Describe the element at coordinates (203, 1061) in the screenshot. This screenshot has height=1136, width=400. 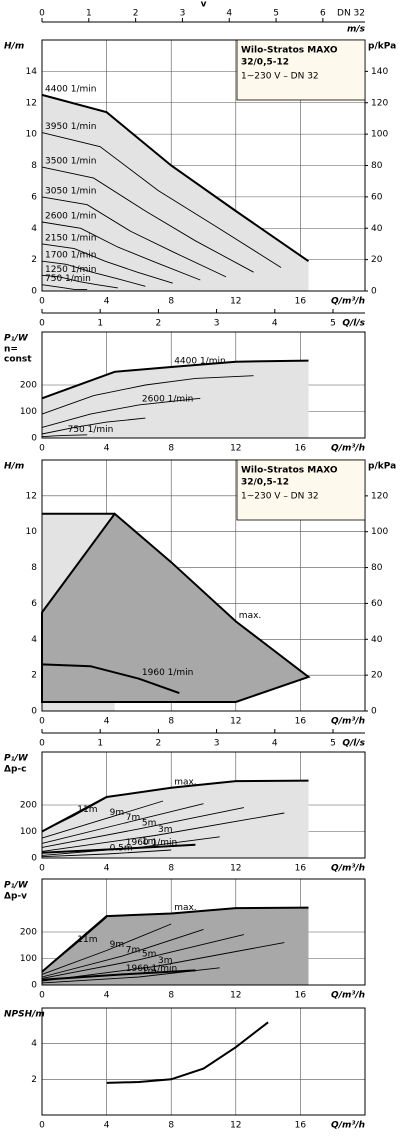
I see `plot-area` at that location.